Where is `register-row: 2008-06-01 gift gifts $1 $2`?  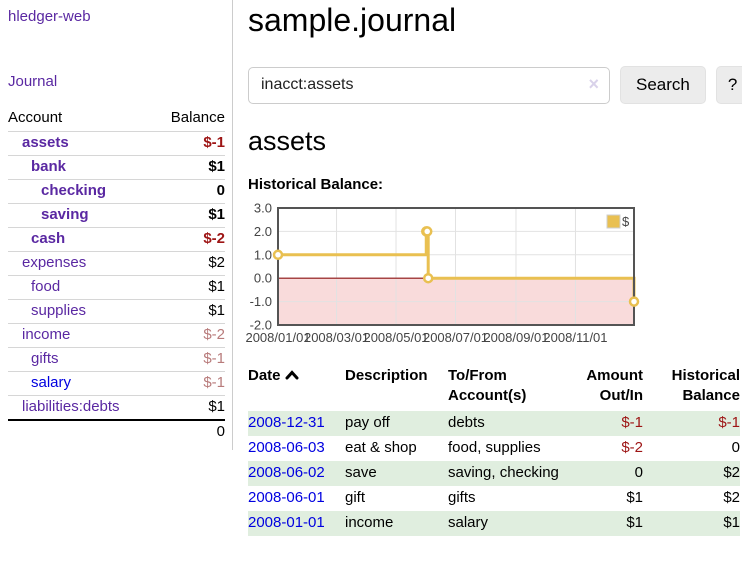
register-row: 2008-06-01 gift gifts $1 $2 is located at coordinates (494, 498).